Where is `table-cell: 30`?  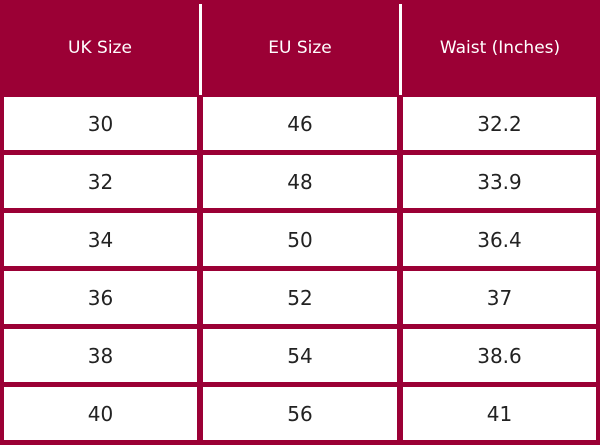
table-cell: 30 is located at coordinates (100, 123).